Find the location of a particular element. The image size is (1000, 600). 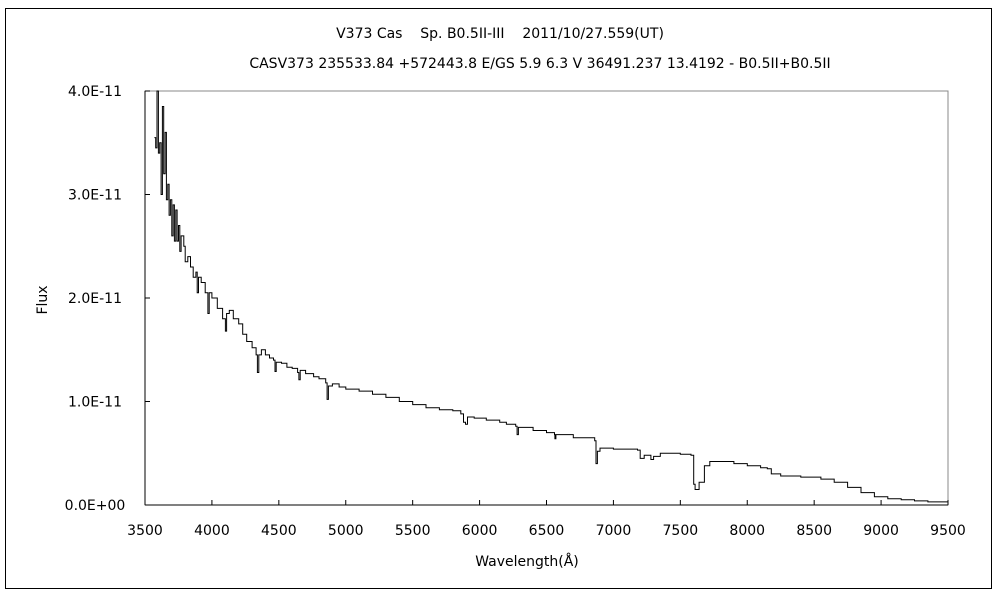

x-tick-label: 4500 is located at coordinates (279, 531).